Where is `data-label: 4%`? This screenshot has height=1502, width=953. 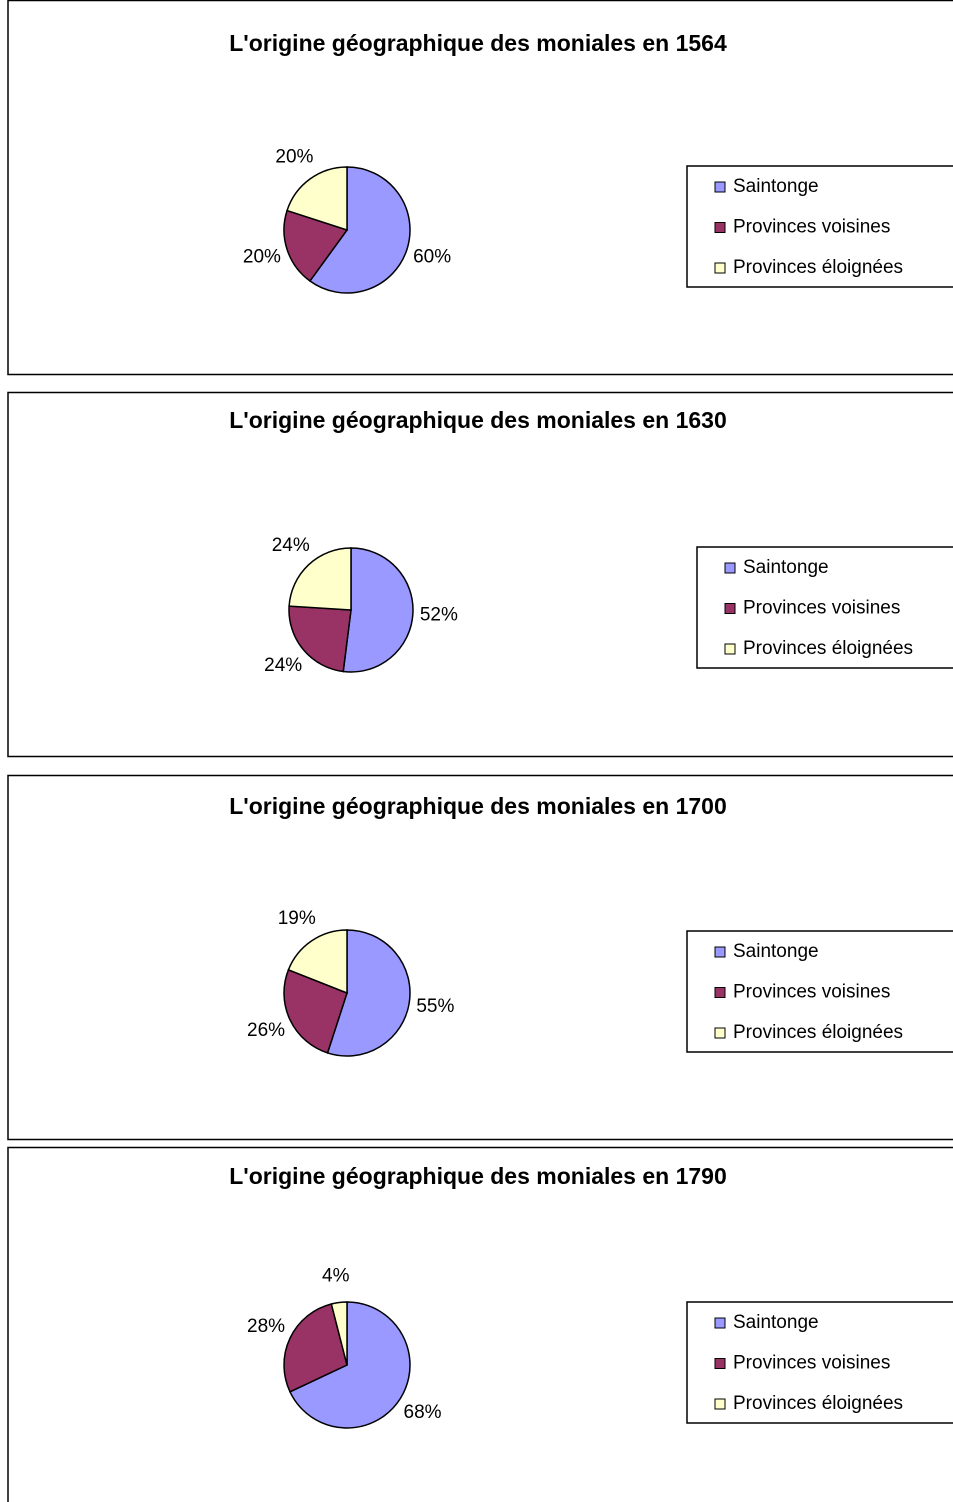
data-label: 4% is located at coordinates (336, 1275).